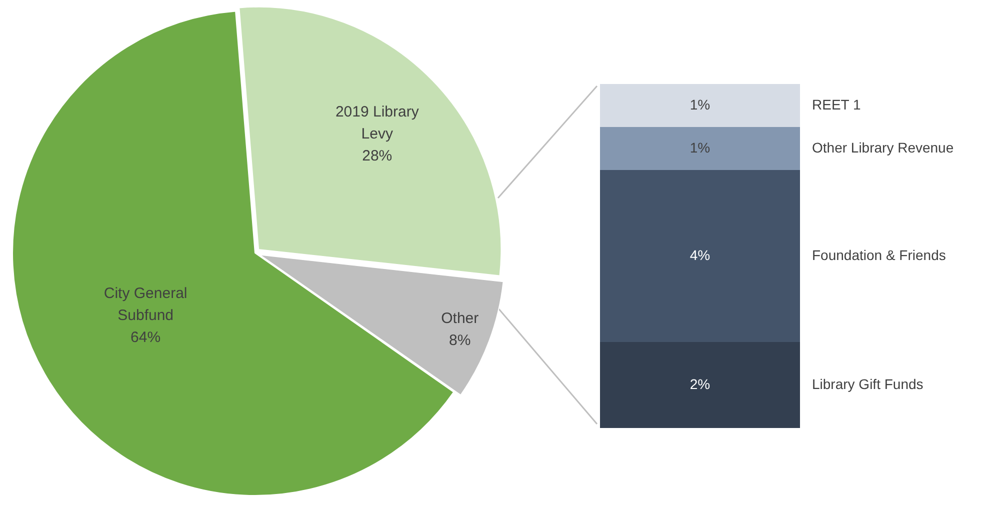 The image size is (1000, 506). What do you see at coordinates (836, 104) in the screenshot?
I see `series-label: REET 1` at bounding box center [836, 104].